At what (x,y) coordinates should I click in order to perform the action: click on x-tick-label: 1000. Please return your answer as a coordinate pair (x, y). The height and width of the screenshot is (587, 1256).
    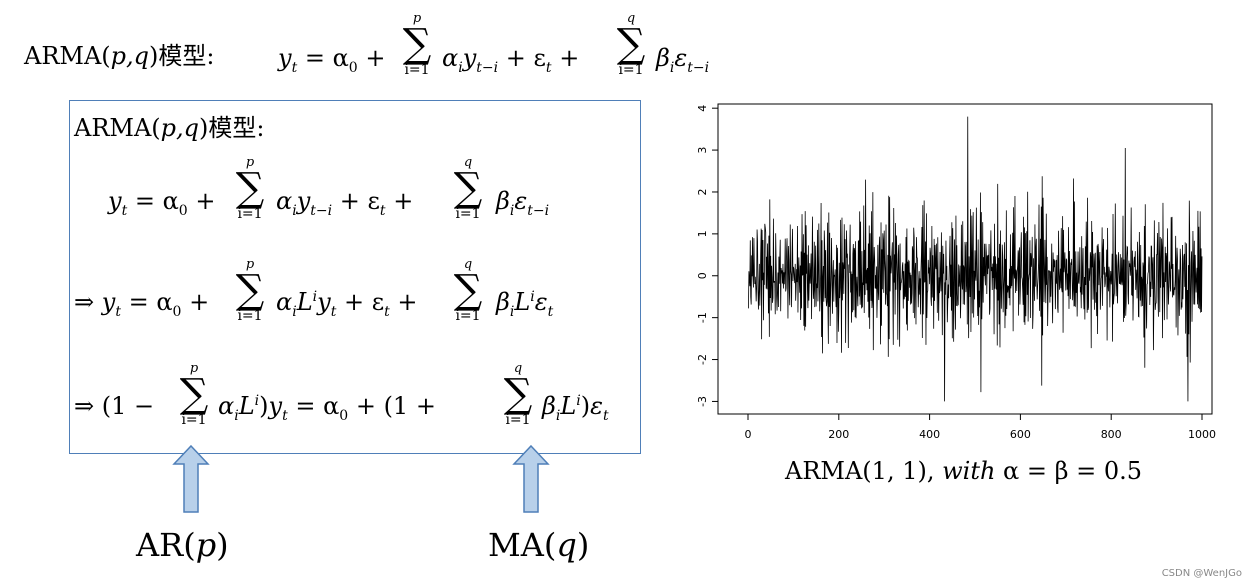
    Looking at the image, I should click on (1202, 434).